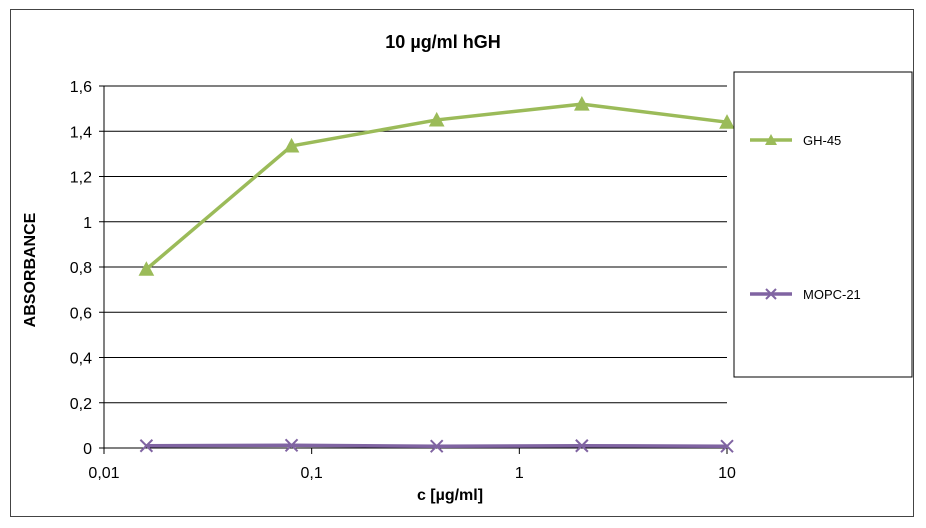 This screenshot has width=926, height=528. What do you see at coordinates (771, 139) in the screenshot?
I see `legend-marker-triangle` at bounding box center [771, 139].